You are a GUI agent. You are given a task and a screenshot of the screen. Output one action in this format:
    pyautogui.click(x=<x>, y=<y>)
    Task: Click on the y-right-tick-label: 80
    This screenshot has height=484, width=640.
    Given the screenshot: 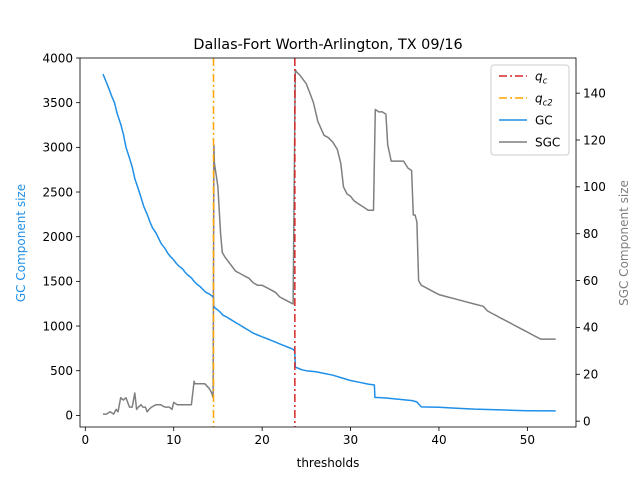 What is the action you would take?
    pyautogui.click(x=590, y=234)
    